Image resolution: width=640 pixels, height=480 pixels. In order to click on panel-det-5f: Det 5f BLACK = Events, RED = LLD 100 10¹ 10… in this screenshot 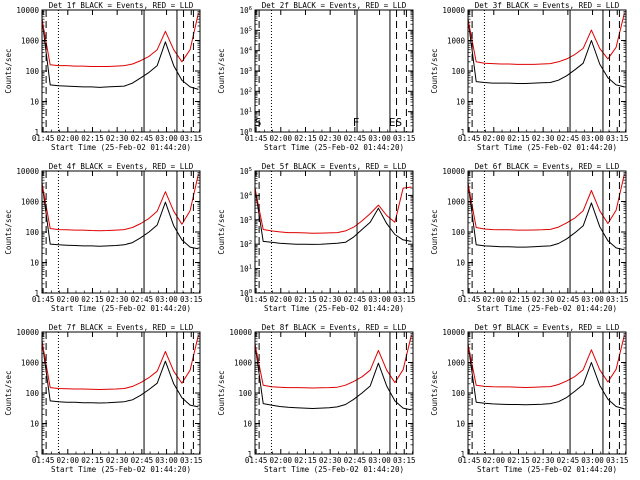, I will do `click(316, 237)`.